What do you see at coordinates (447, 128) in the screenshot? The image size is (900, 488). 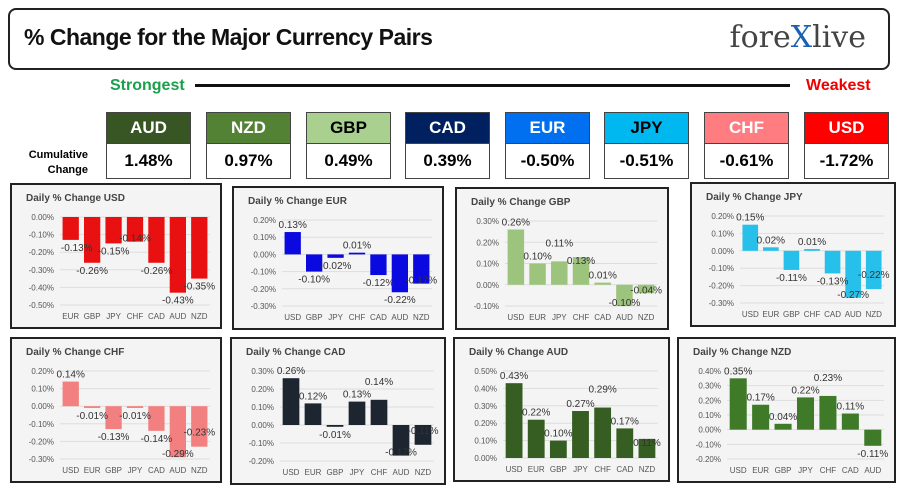 I see `currency-label: CAD` at bounding box center [447, 128].